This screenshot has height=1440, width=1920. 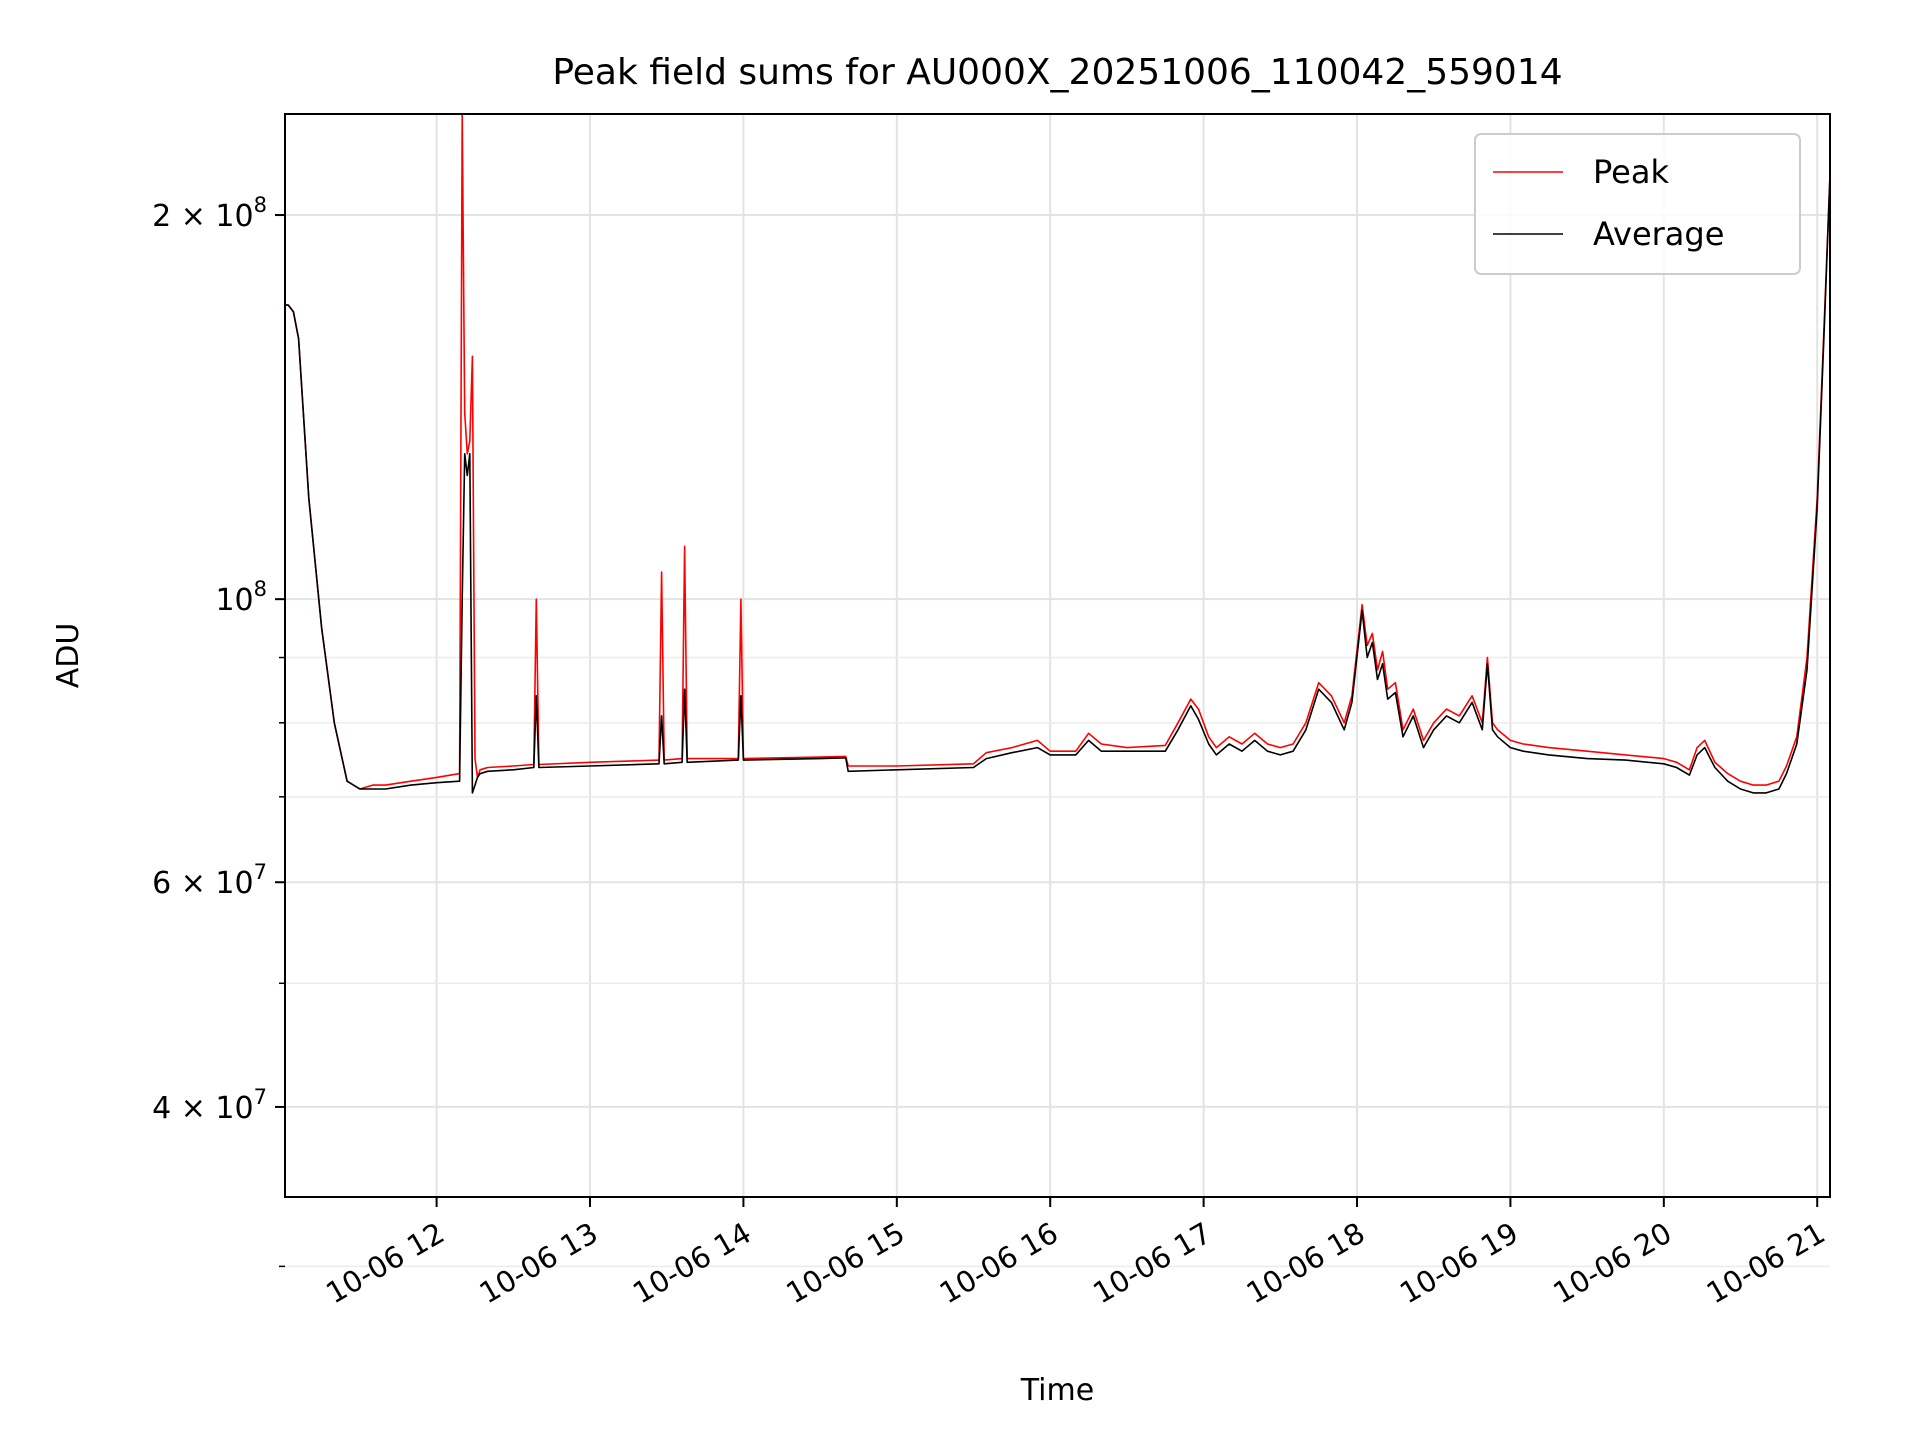 What do you see at coordinates (209, 880) in the screenshot?
I see `y-tick-label: 6 × 107` at bounding box center [209, 880].